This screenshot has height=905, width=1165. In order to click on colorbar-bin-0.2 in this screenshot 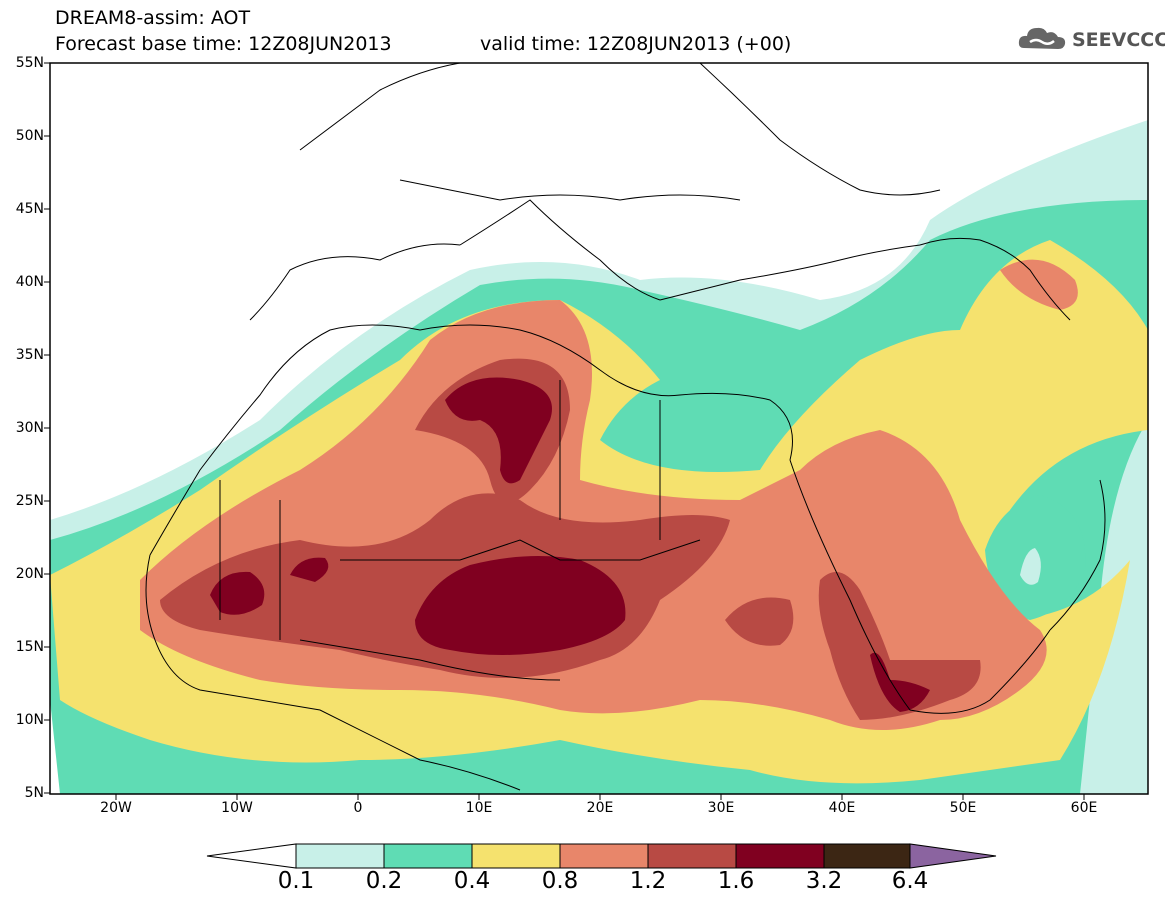, I will do `click(428, 856)`.